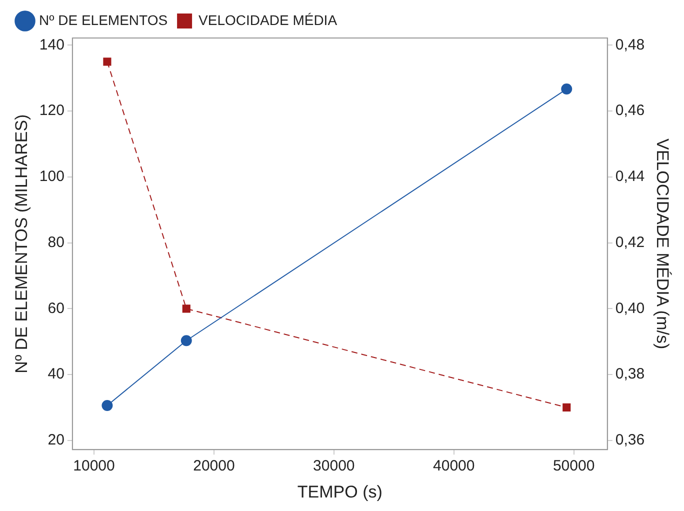 This screenshot has width=684, height=511. What do you see at coordinates (56, 242) in the screenshot?
I see `y-tick-label: 80` at bounding box center [56, 242].